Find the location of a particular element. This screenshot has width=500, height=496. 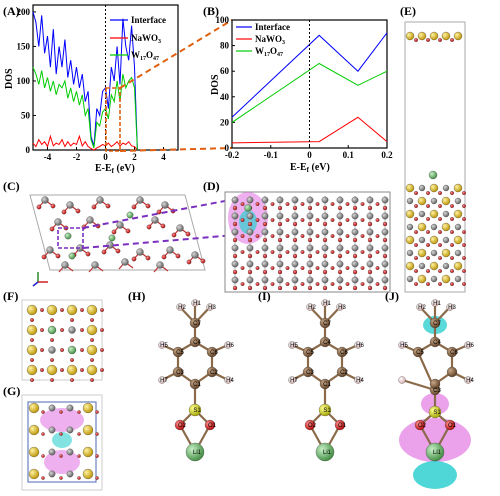

chart-b-ticks: -0.2 -0.1 0 0.1 0.2 0 20 40 60 80 100 is located at coordinates (305, 87).